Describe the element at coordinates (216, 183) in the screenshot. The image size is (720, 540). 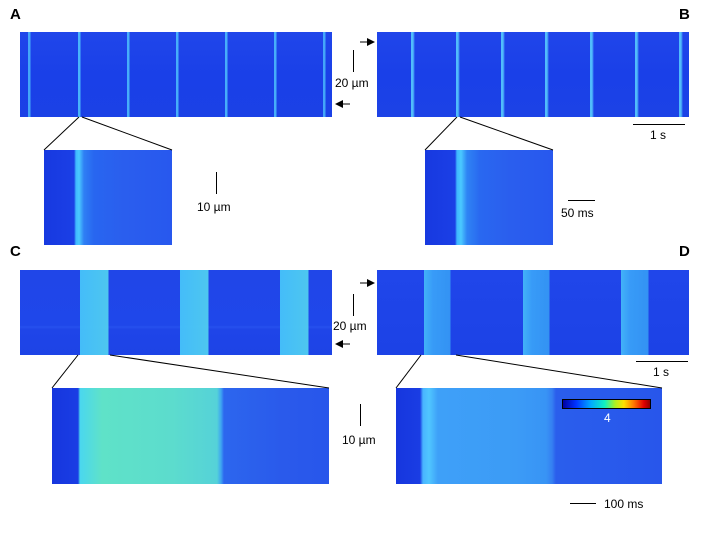
I see `scalebar-inset-top-vertical` at that location.